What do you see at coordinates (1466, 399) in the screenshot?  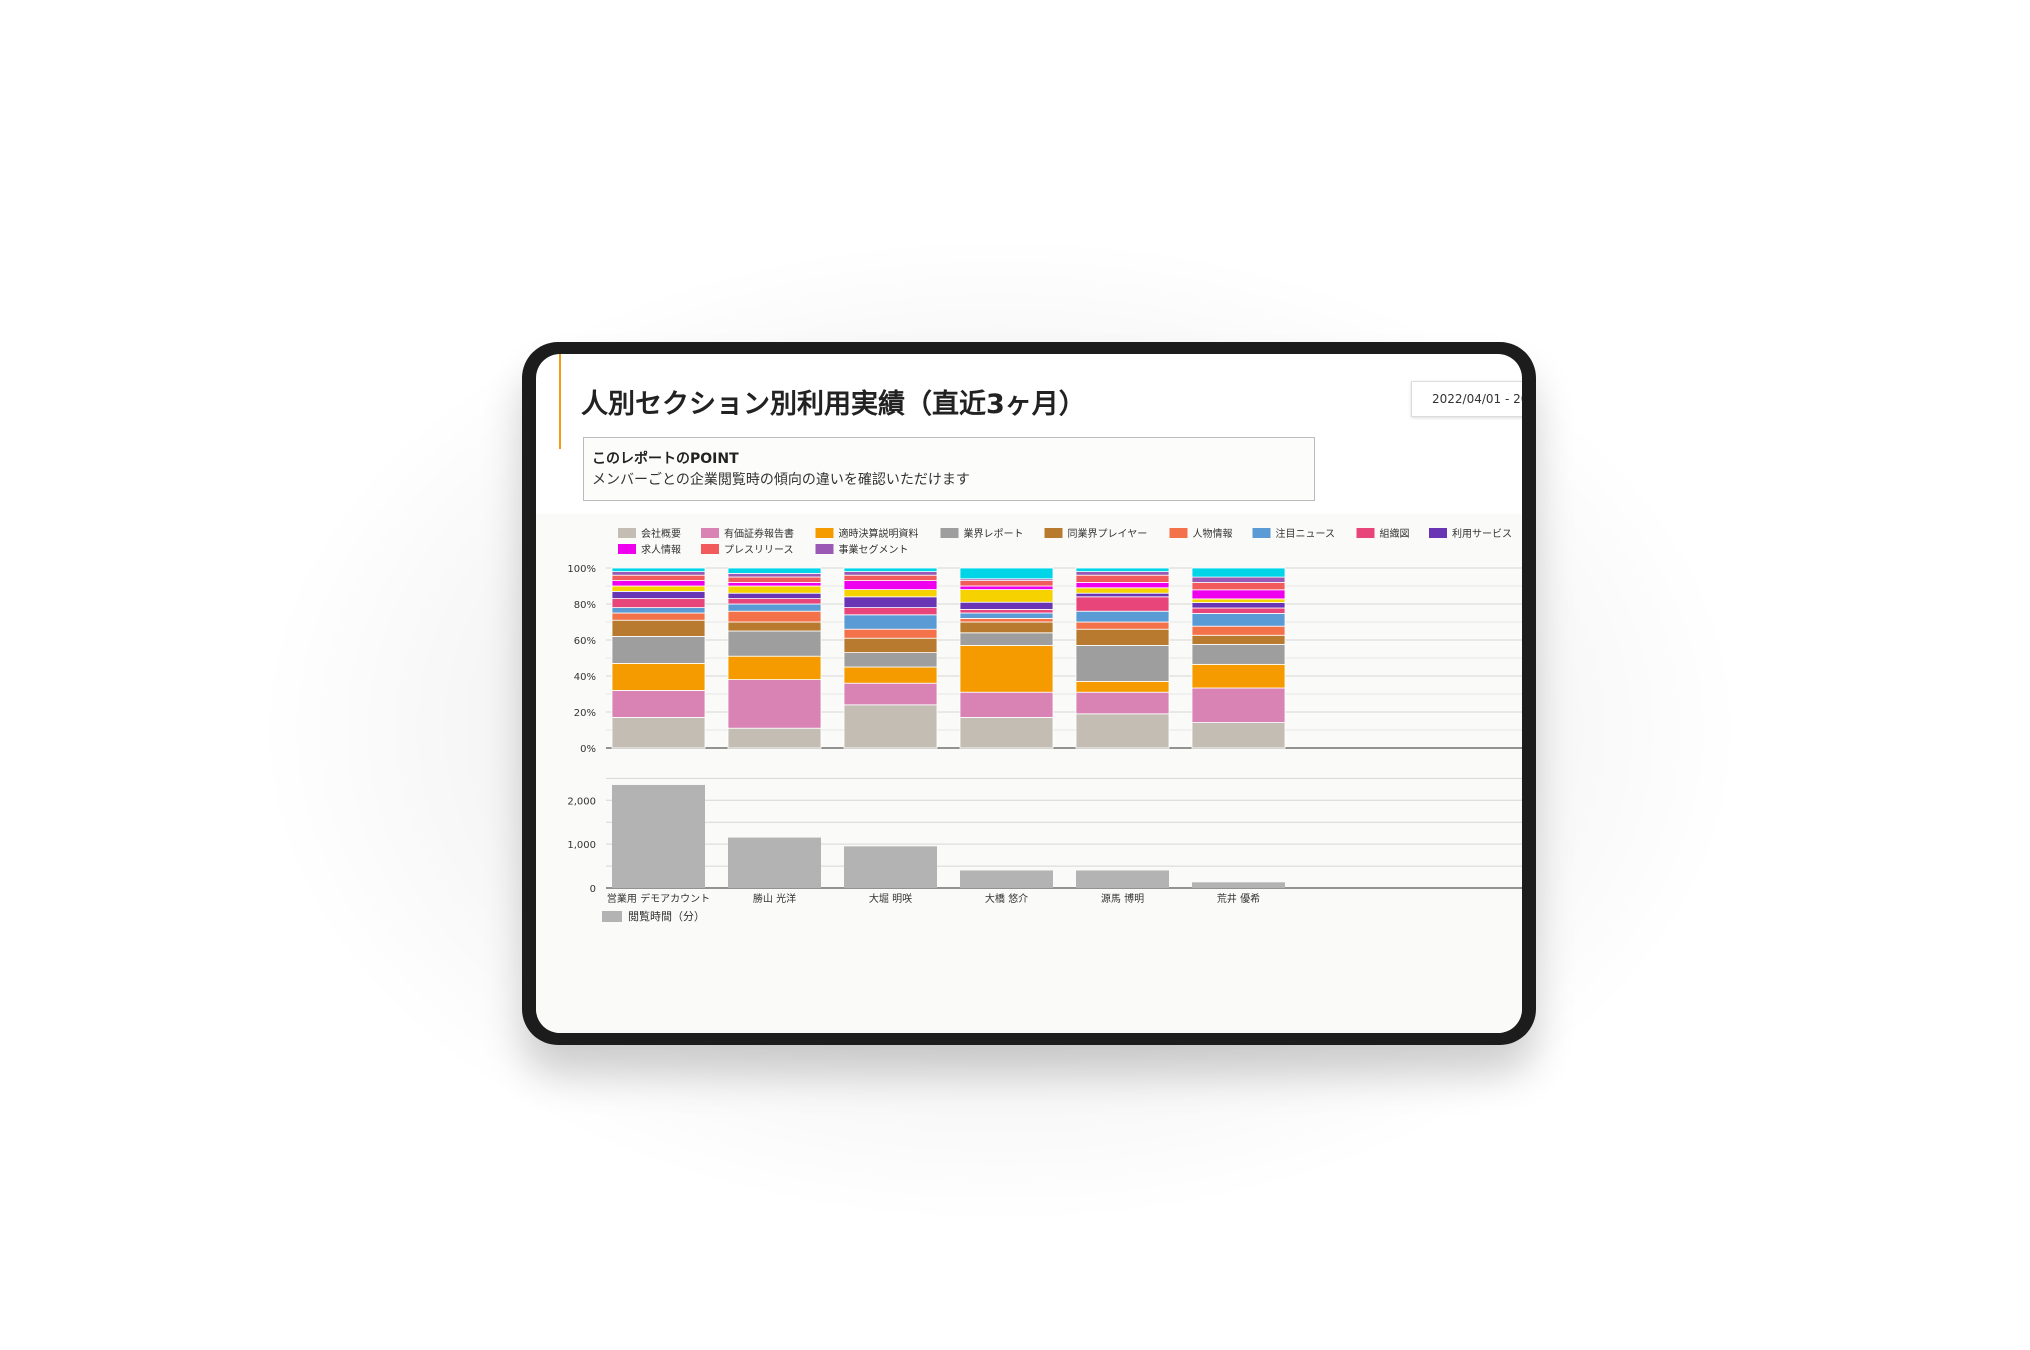 I see `date-range-picker: 2022/04/01 - 20` at bounding box center [1466, 399].